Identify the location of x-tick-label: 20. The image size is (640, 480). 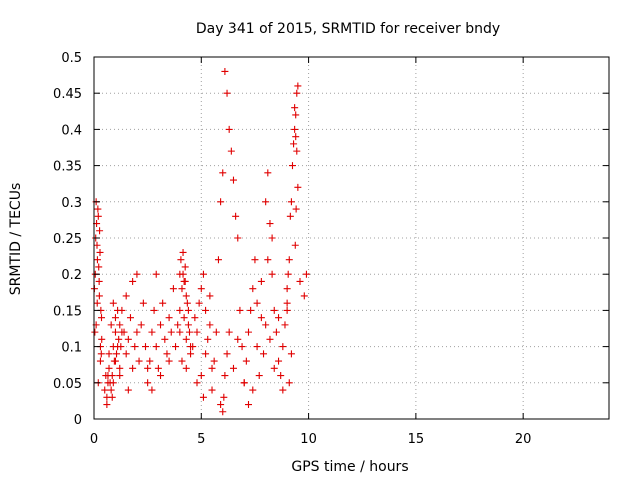
(523, 439).